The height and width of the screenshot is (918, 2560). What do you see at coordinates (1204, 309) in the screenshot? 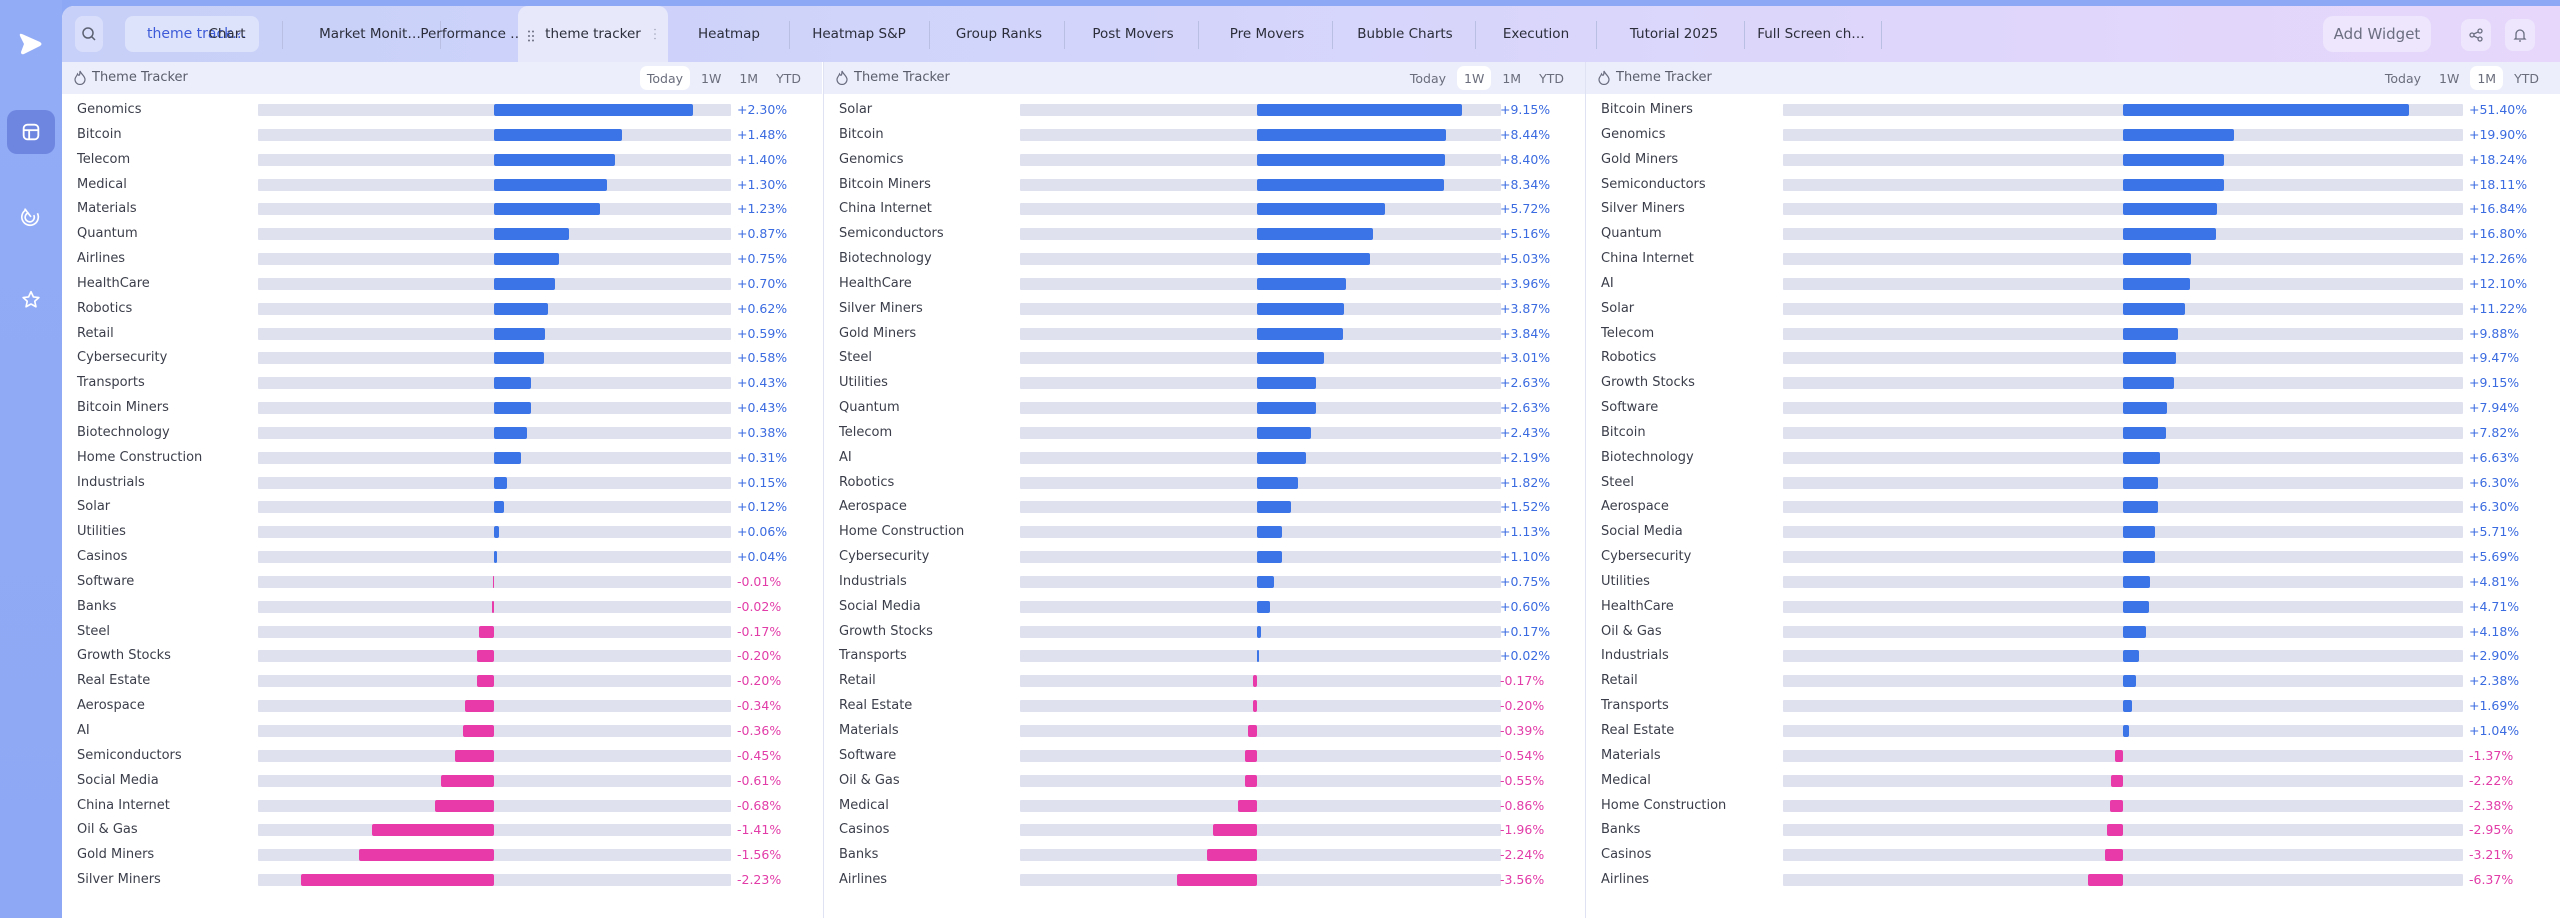
I see `theme-row: Silver Miners +3.87%` at bounding box center [1204, 309].